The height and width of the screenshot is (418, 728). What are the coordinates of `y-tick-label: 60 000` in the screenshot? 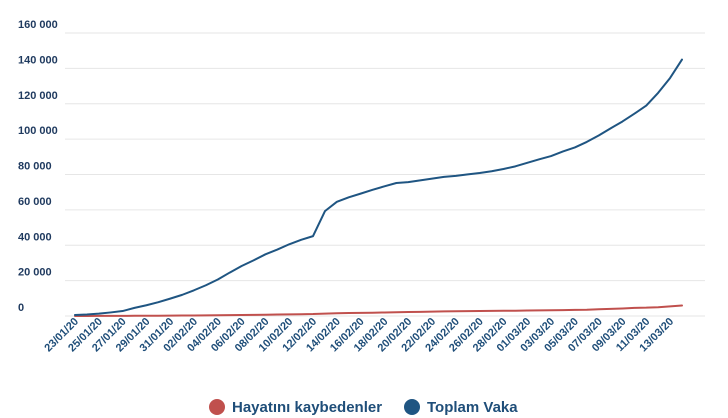 It's located at (35, 202).